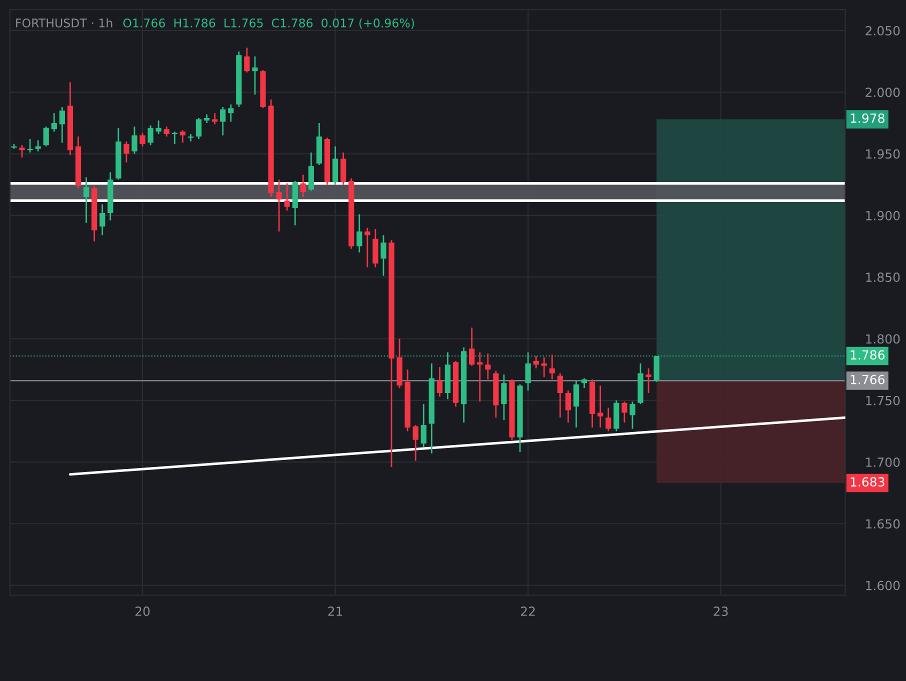 The image size is (906, 681). I want to click on y-tick-label: 2.050, so click(883, 31).